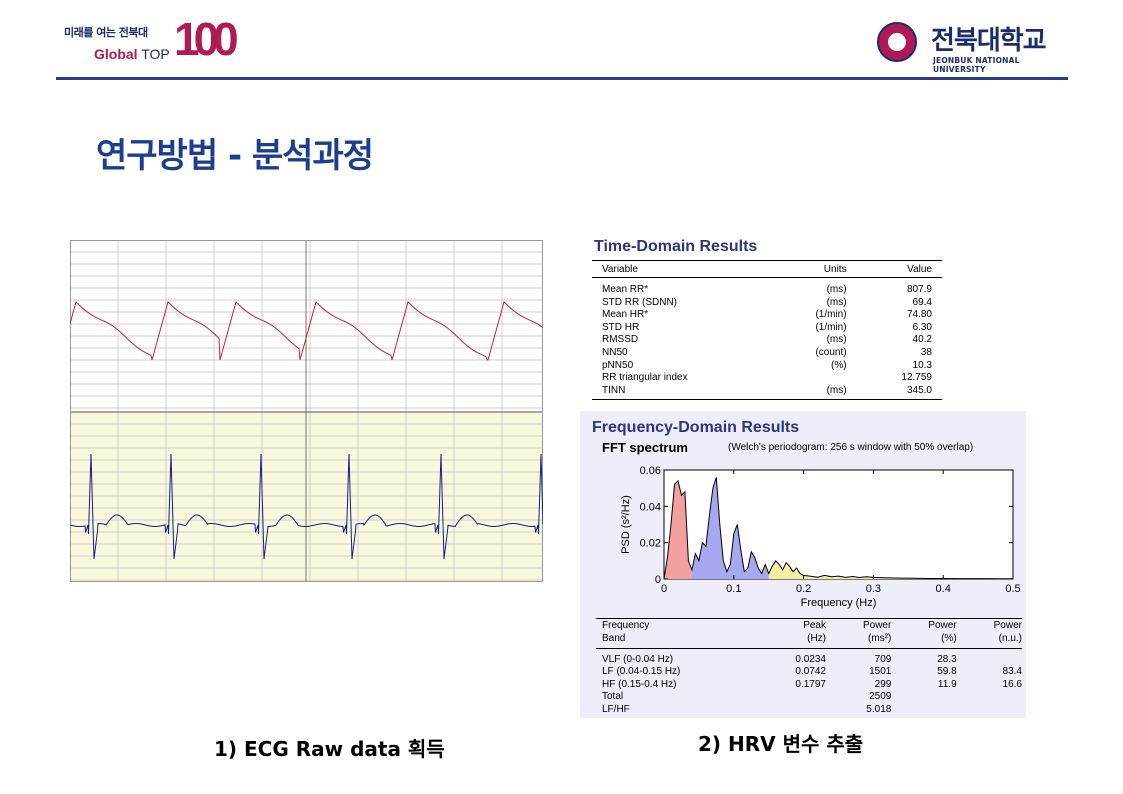 This screenshot has width=1123, height=794. I want to click on time-domain-row: pNN50 (%) 10.3, so click(767, 366).